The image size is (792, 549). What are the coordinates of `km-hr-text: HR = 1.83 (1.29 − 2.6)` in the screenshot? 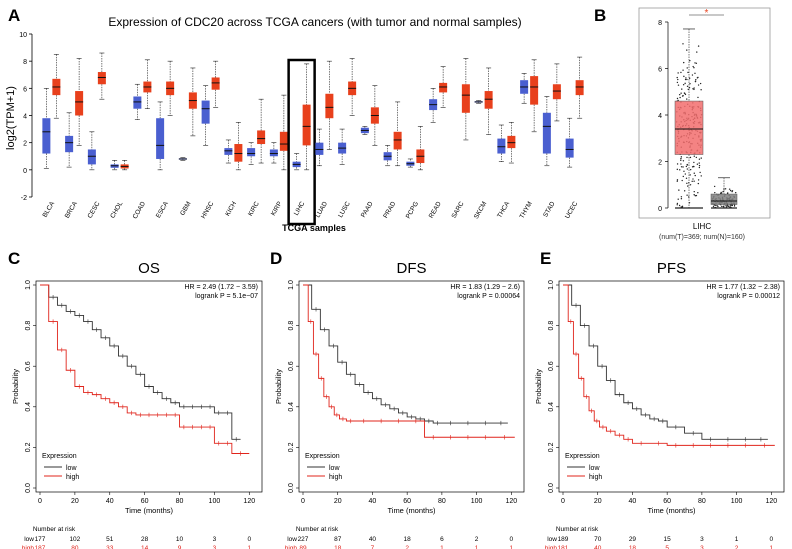 It's located at (485, 287).